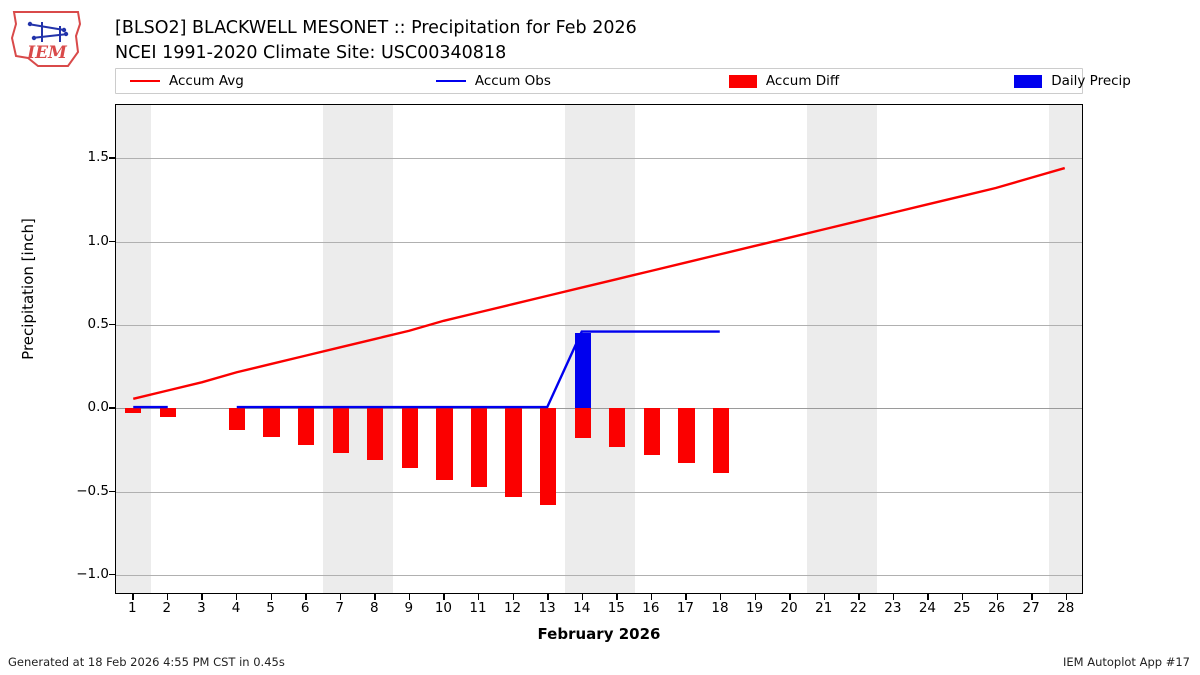  What do you see at coordinates (92, 490) in the screenshot?
I see `y-tick-label: −0.5` at bounding box center [92, 490].